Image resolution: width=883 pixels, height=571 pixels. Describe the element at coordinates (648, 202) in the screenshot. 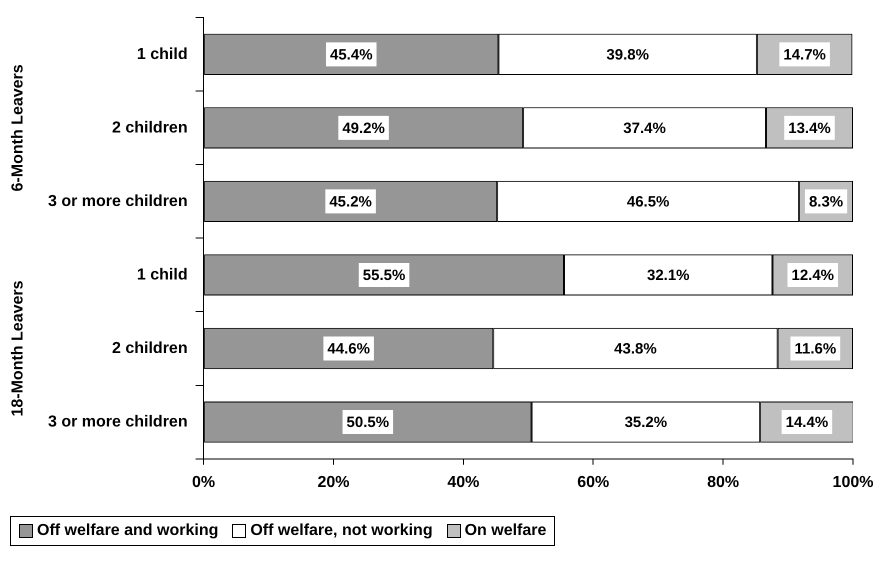

I see `data-label: 46.5%` at that location.